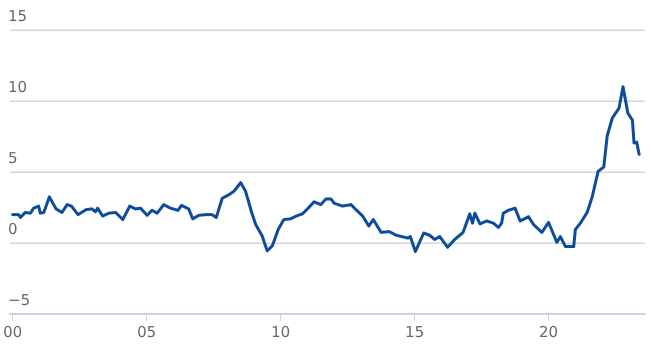 The width and height of the screenshot is (651, 349). I want to click on y-tick-label: 15, so click(18, 15).